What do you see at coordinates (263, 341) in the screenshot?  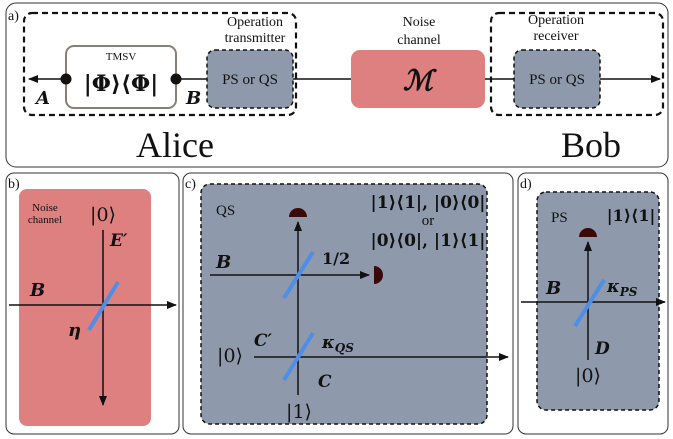 I see `c-prime-label: C′` at bounding box center [263, 341].